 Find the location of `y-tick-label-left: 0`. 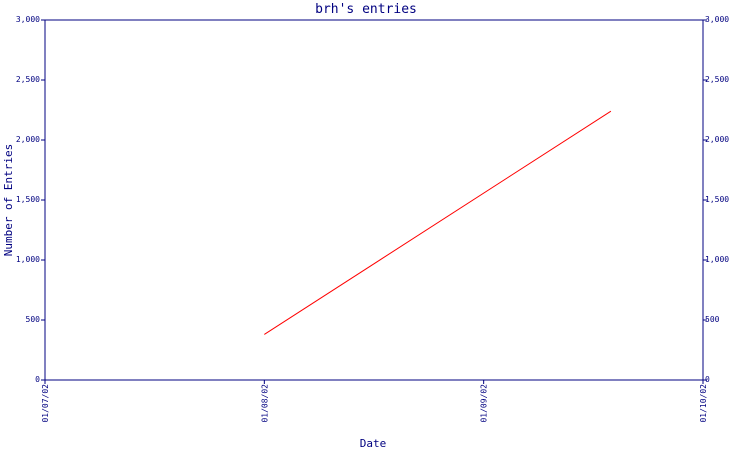

y-tick-label-left: 0 is located at coordinates (37, 379).